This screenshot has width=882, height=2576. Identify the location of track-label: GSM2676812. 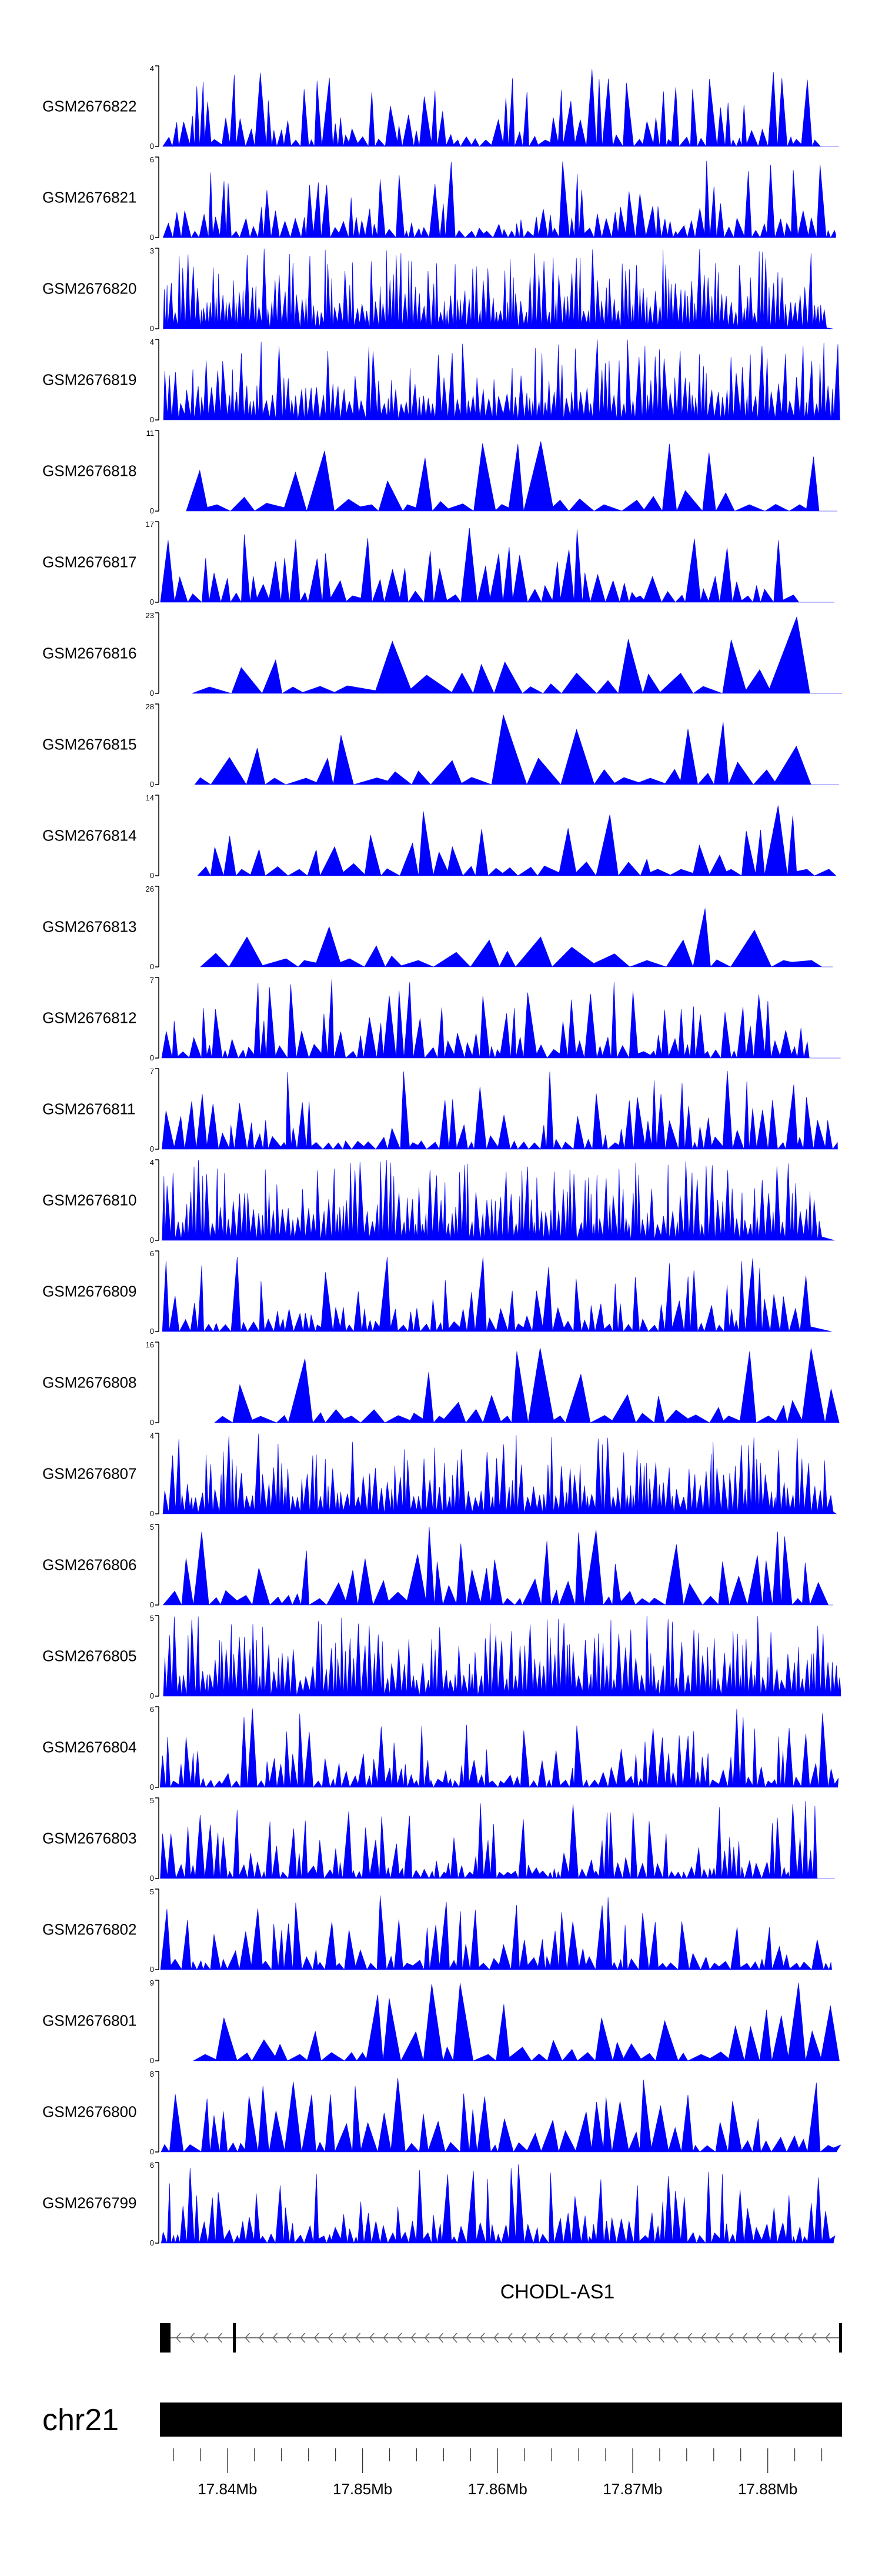
(89, 1018).